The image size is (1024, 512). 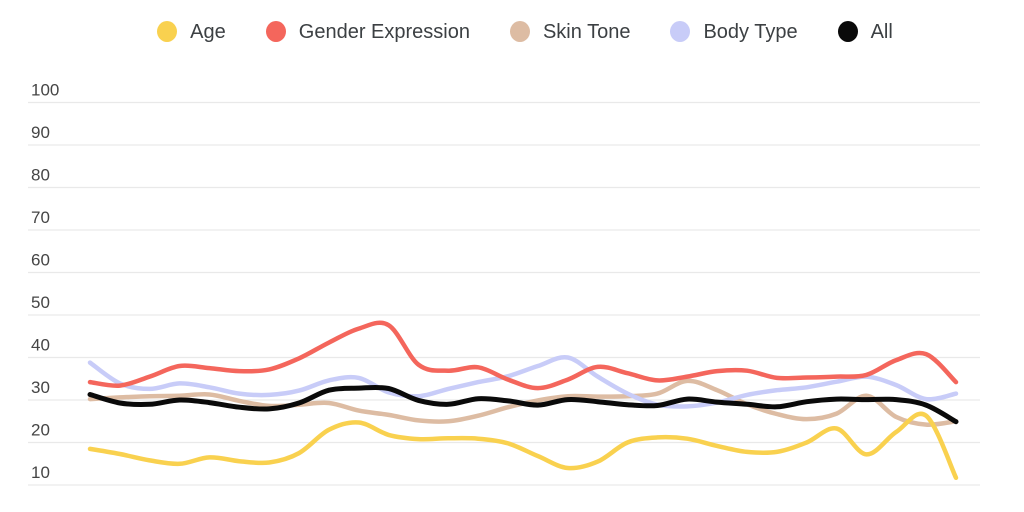 I want to click on all-swatch-icon, so click(x=847, y=31).